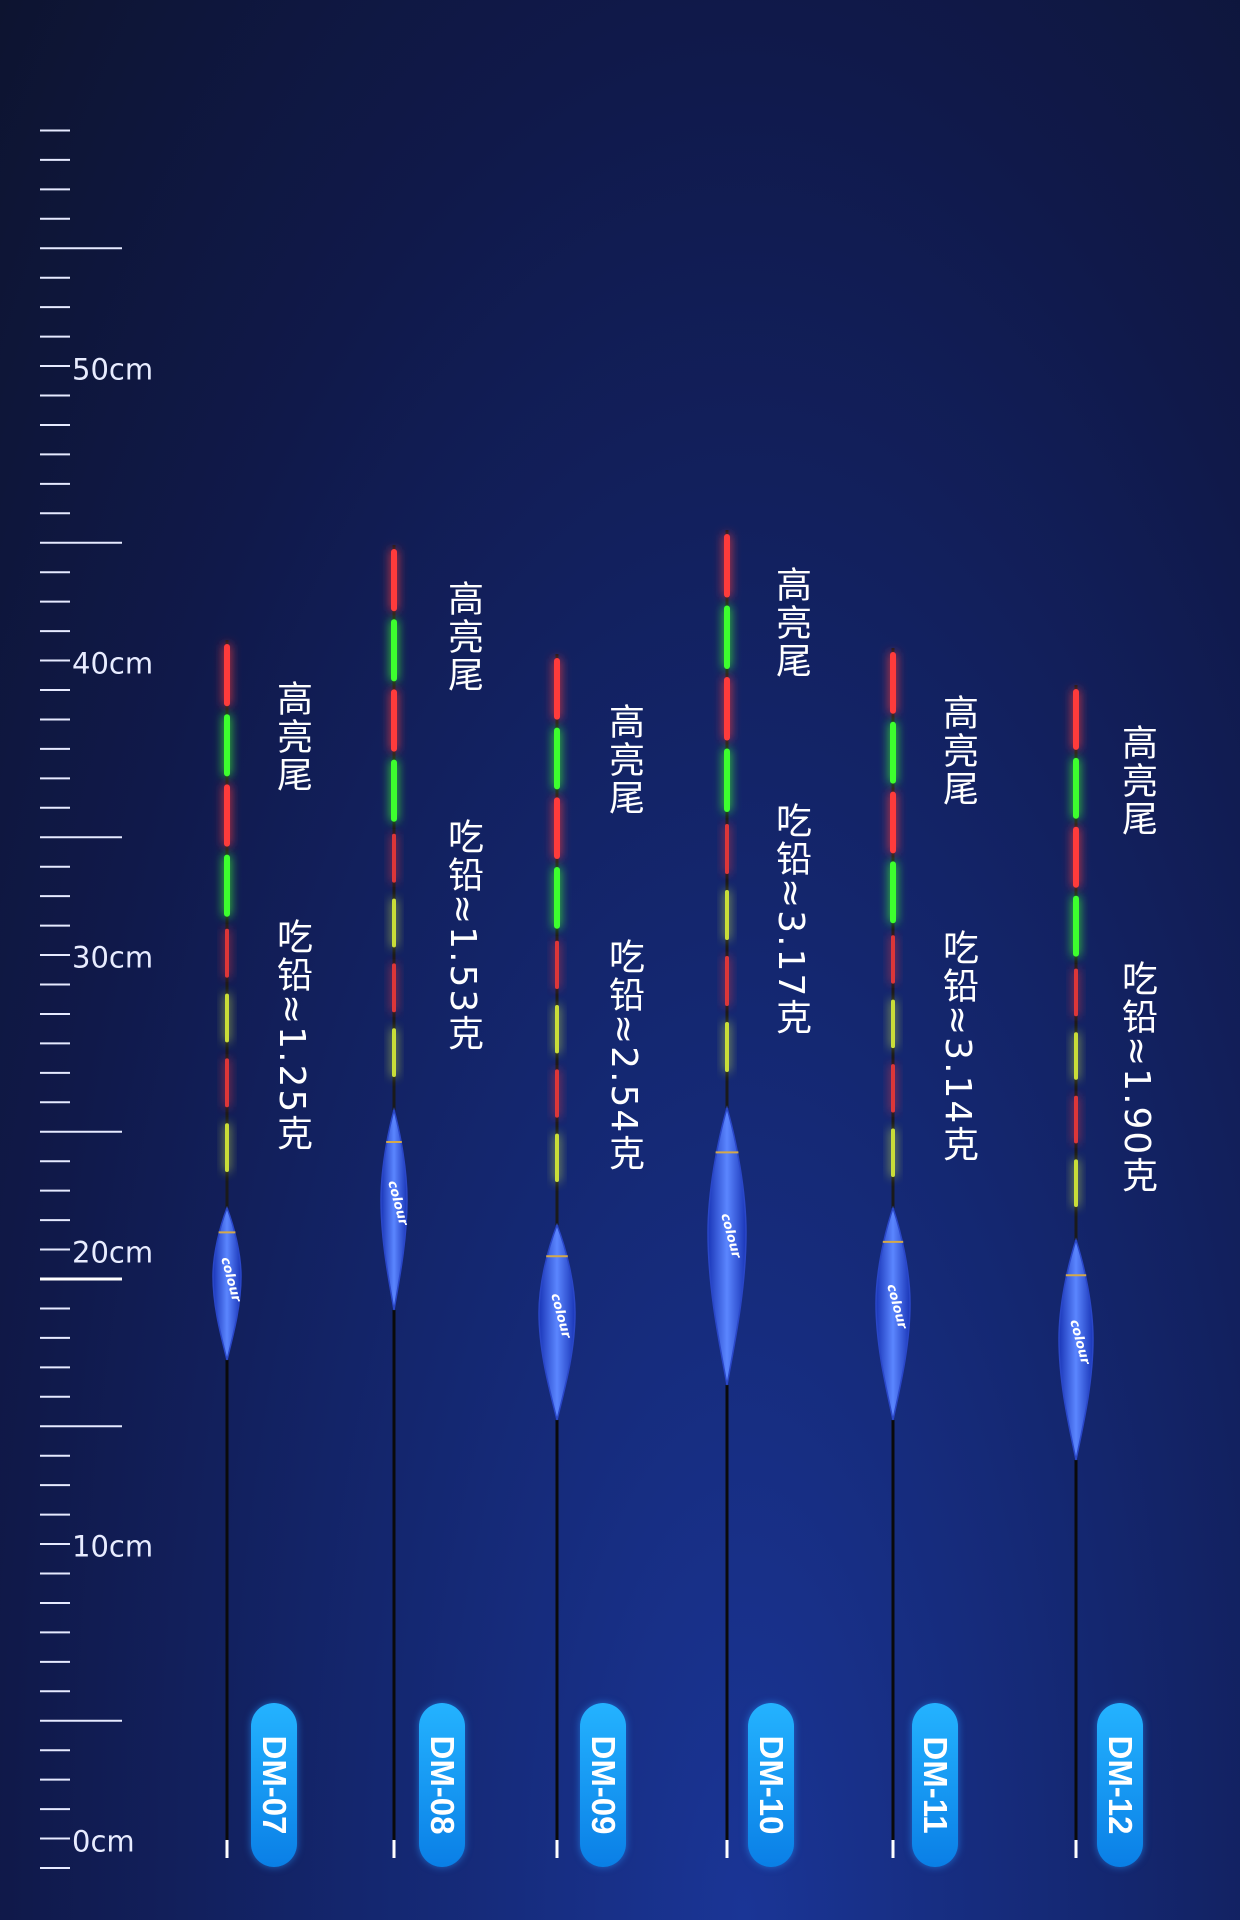 This screenshot has width=1240, height=1920. What do you see at coordinates (274, 1785) in the screenshot?
I see `float-dm-07-model-badge: DM-07` at bounding box center [274, 1785].